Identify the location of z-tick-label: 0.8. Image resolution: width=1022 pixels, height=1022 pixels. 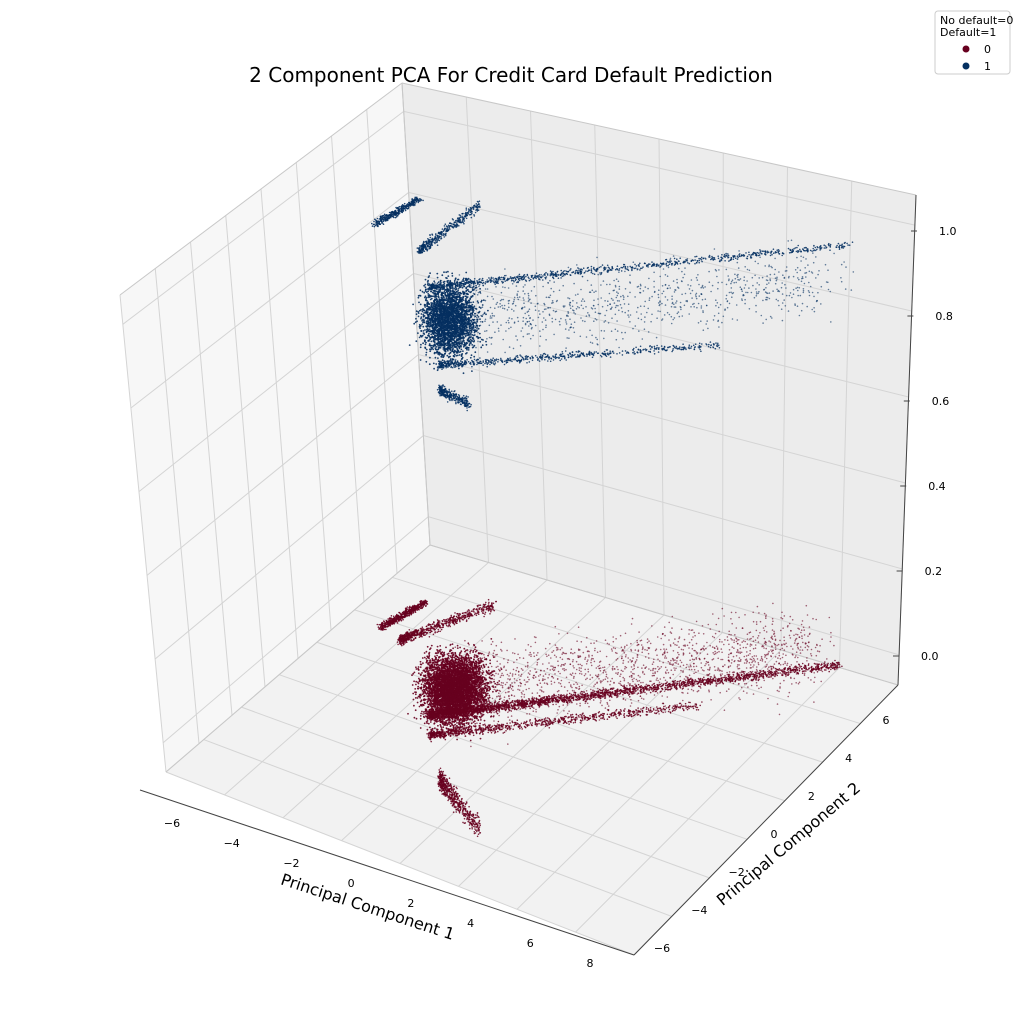
(944, 316).